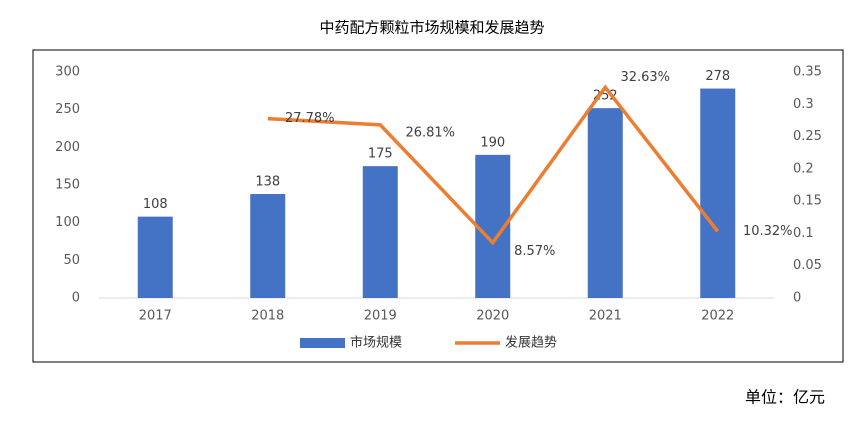 The width and height of the screenshot is (865, 427). What do you see at coordinates (717, 76) in the screenshot?
I see `bar-value-label: 278` at bounding box center [717, 76].